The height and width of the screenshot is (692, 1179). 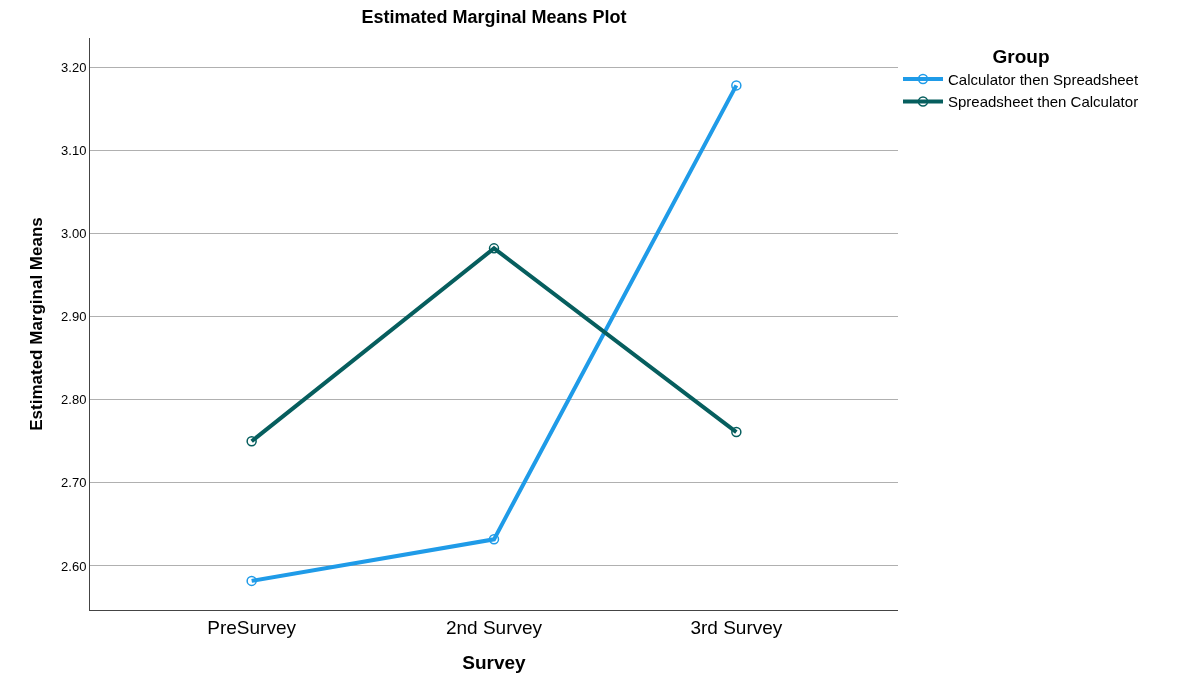 I want to click on y-tick-label: 3.20, so click(x=74, y=67).